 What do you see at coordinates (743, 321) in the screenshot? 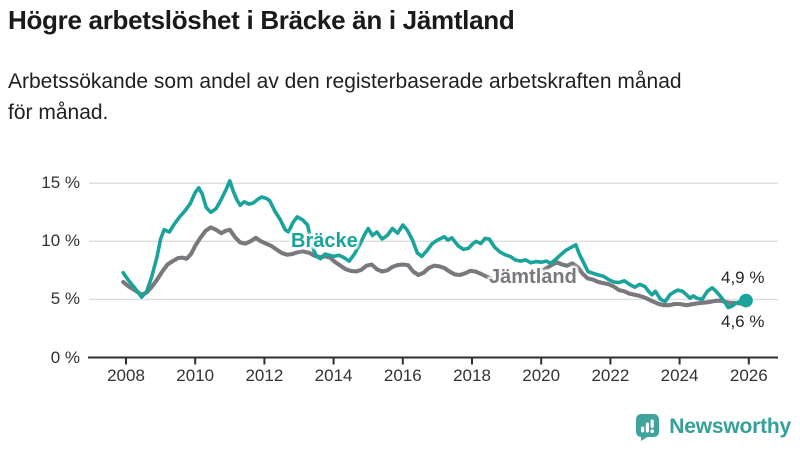
I see `end-value-label-jamtland: 4,6 %` at bounding box center [743, 321].